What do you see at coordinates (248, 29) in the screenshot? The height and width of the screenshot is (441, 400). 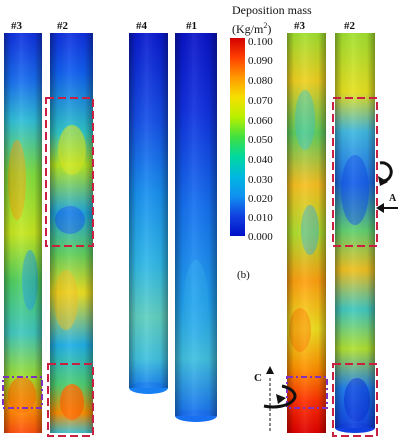 I see `legend-unit-prefix: (Kg/m` at bounding box center [248, 29].